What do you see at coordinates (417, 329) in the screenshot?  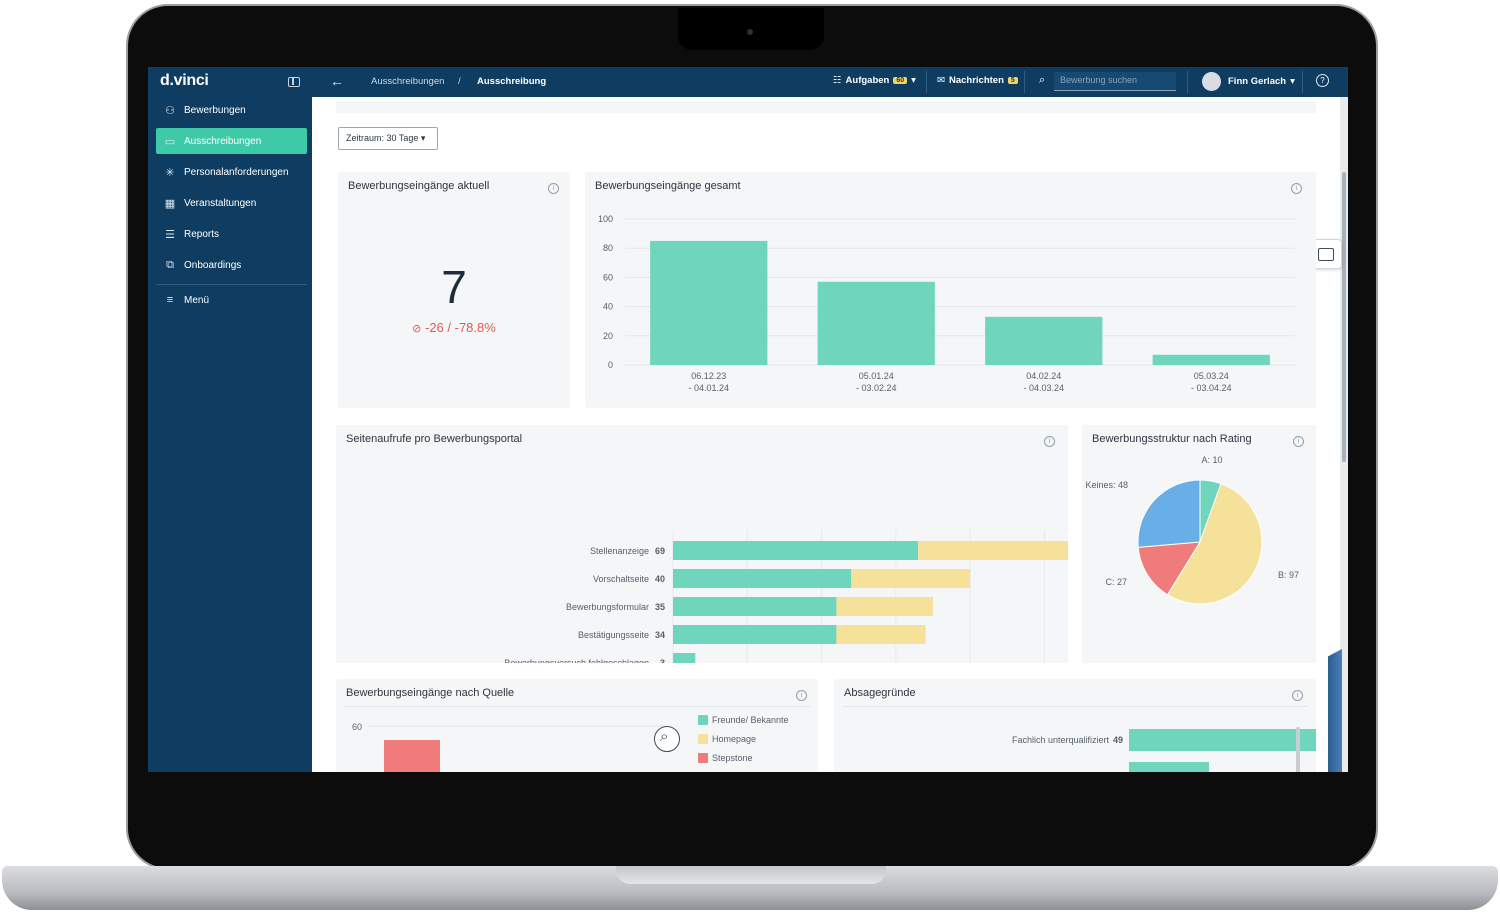 I see `trend-down-icon: ⊘` at bounding box center [417, 329].